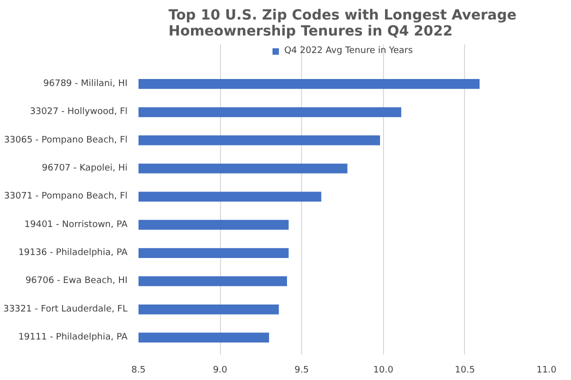 The image size is (571, 380). What do you see at coordinates (348, 51) in the screenshot?
I see `legend-label: Q4 2022 Avg Tenure in Years` at bounding box center [348, 51].